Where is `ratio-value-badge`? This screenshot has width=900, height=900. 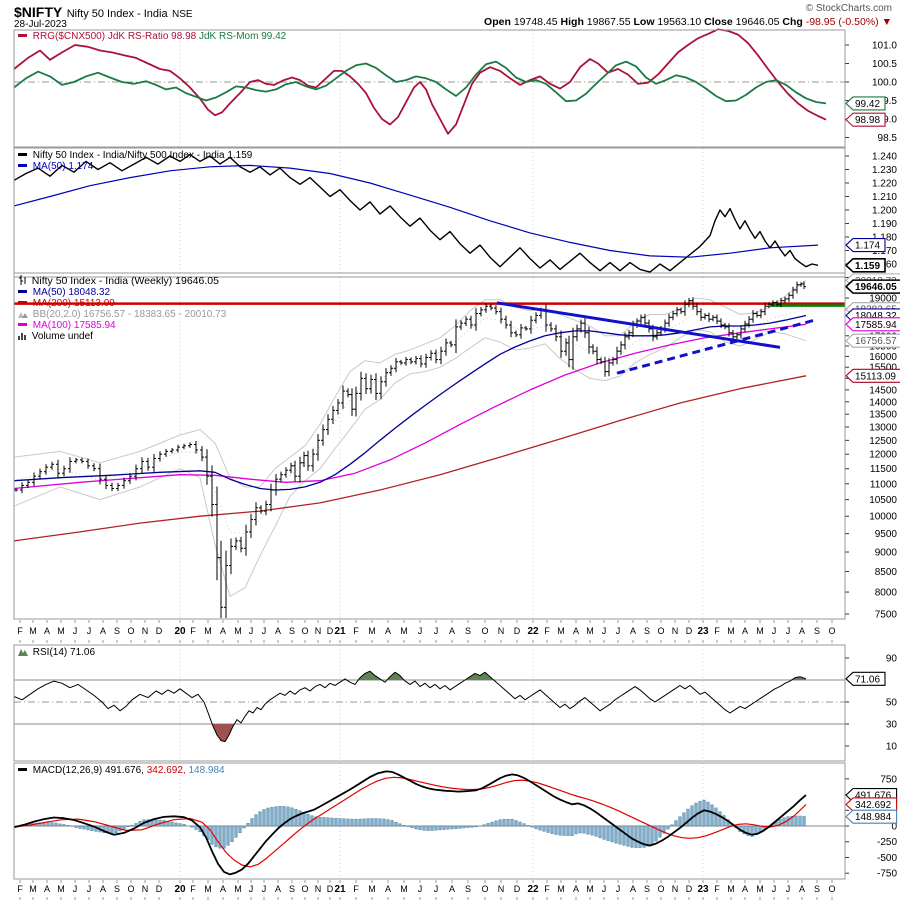 ratio-value-badge is located at coordinates (865, 245).